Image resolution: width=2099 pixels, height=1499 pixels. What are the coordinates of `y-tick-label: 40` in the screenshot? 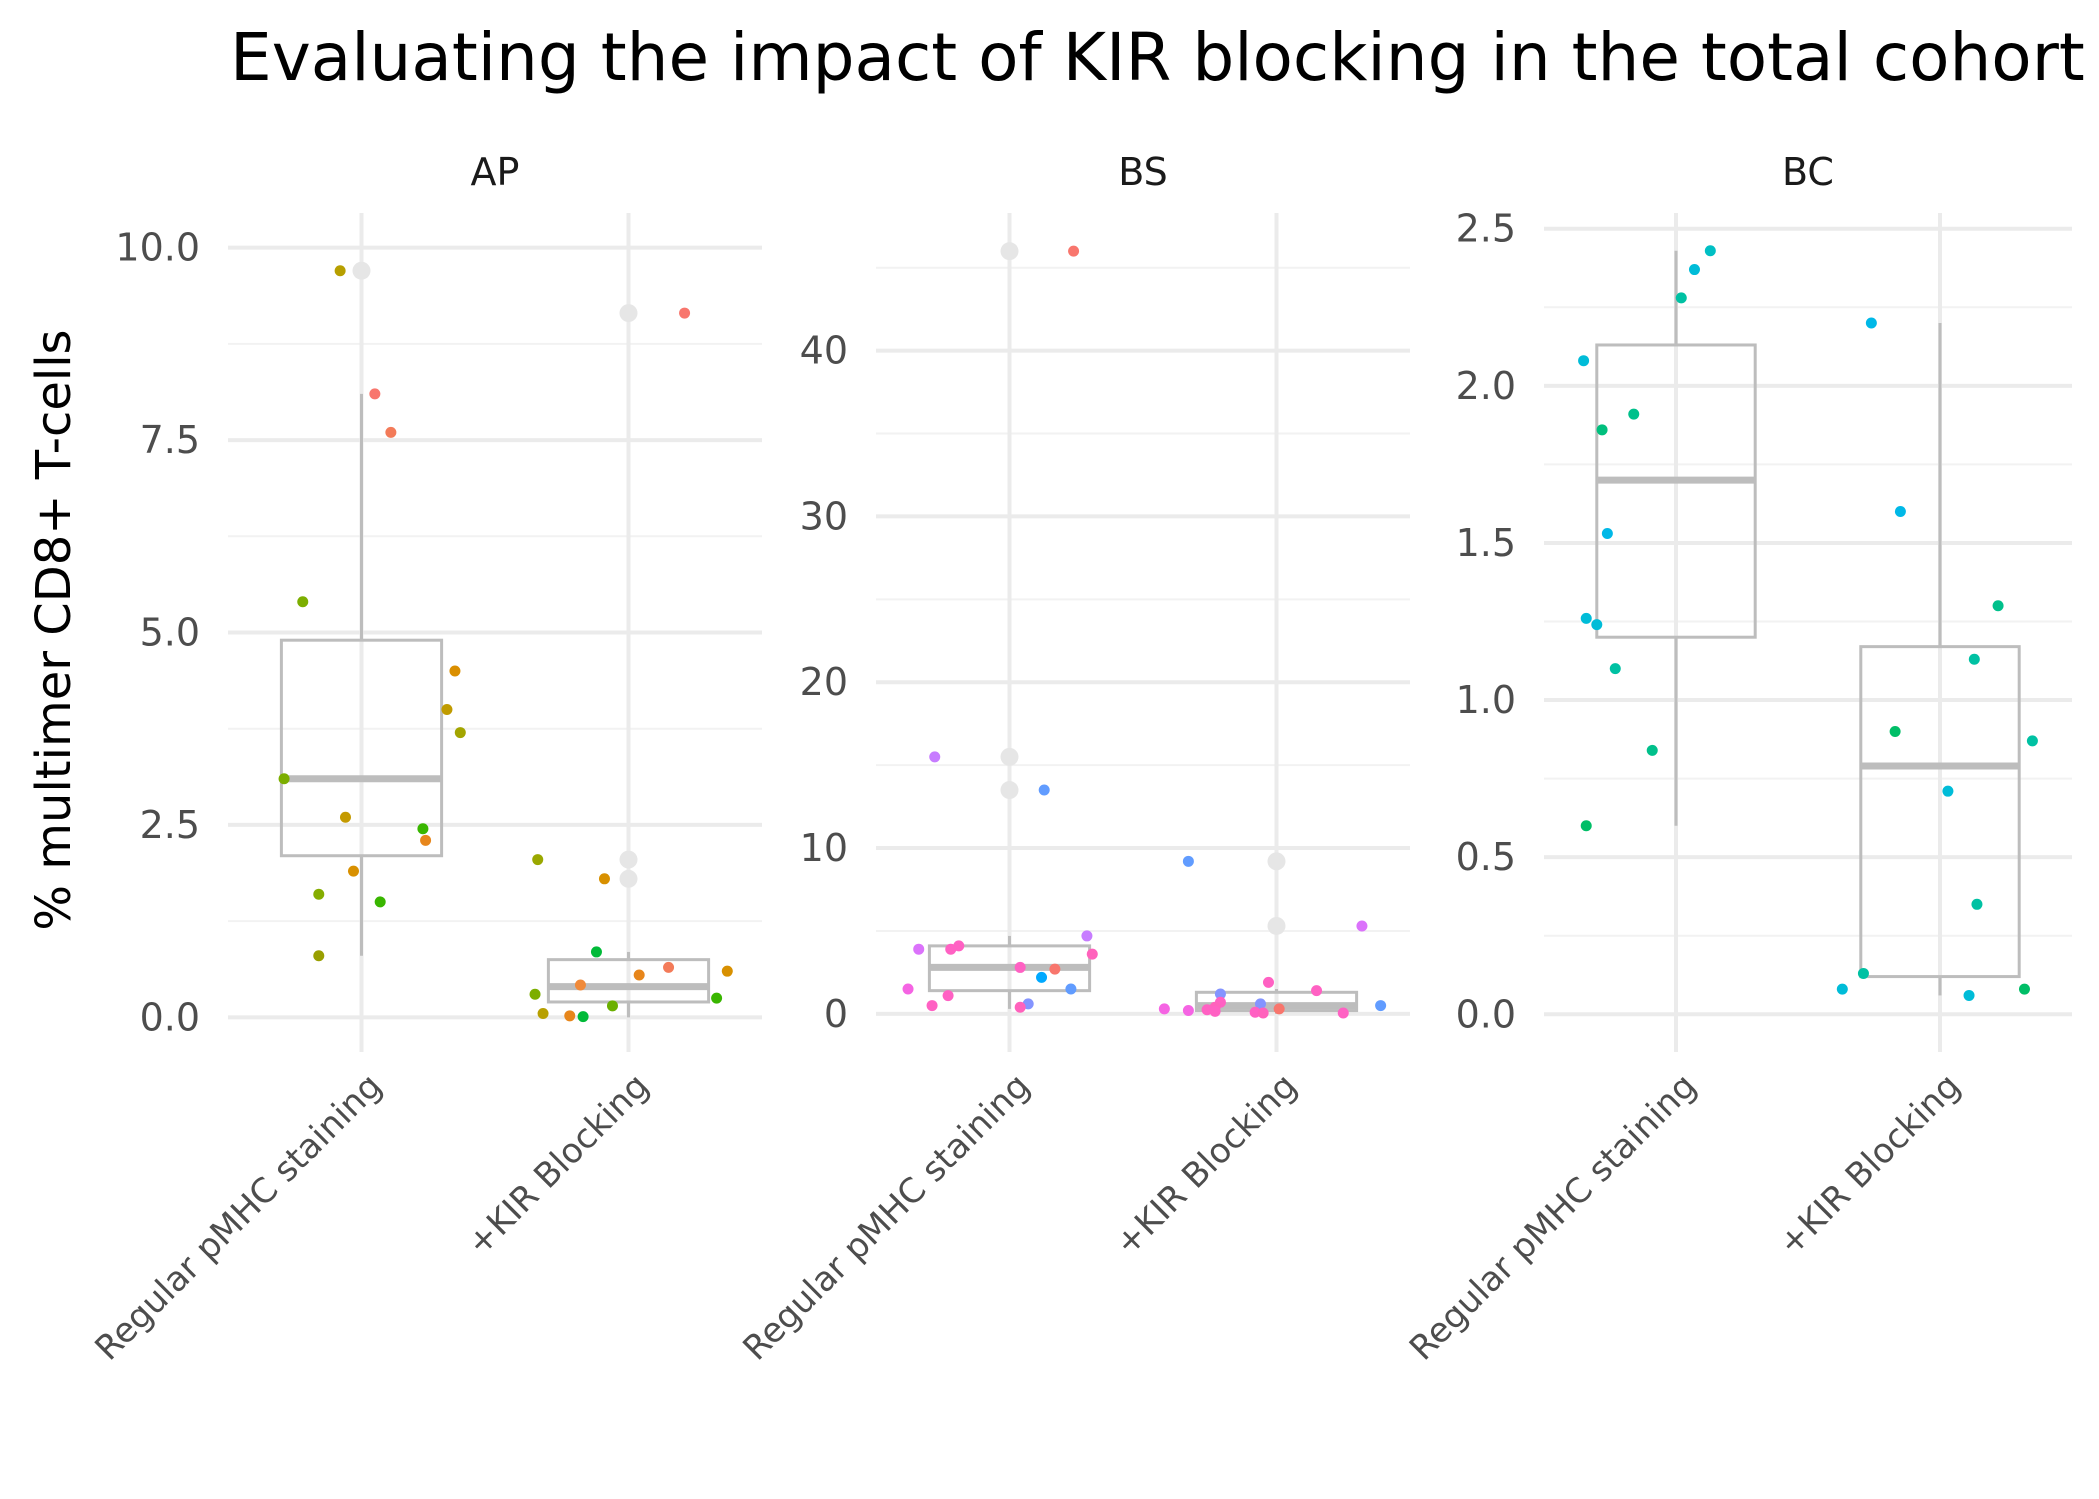 It's located at (824, 351).